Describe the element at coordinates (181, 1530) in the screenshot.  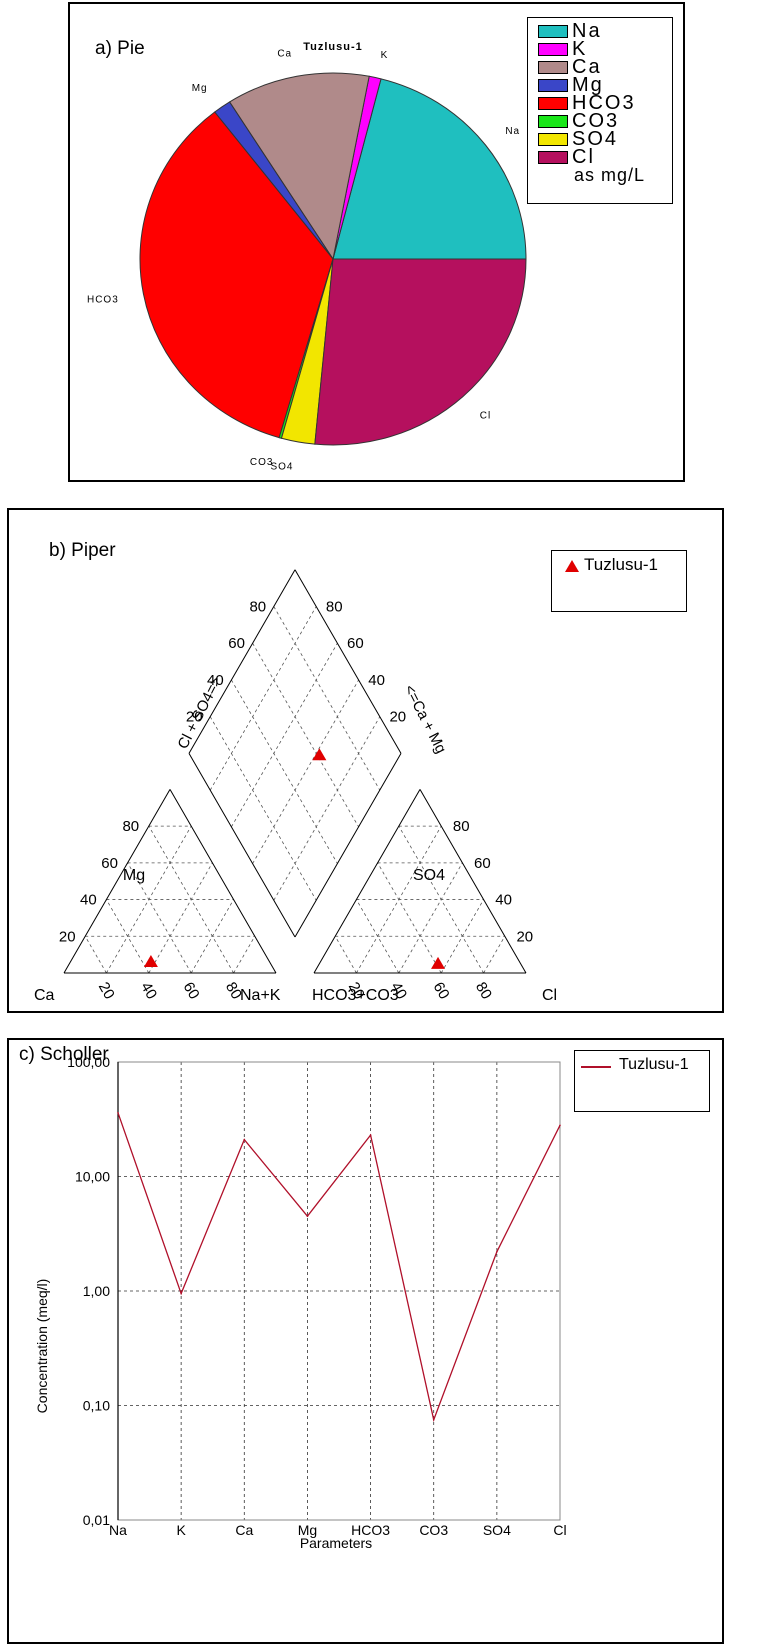
I see `scholler-xtick-label: K` at that location.